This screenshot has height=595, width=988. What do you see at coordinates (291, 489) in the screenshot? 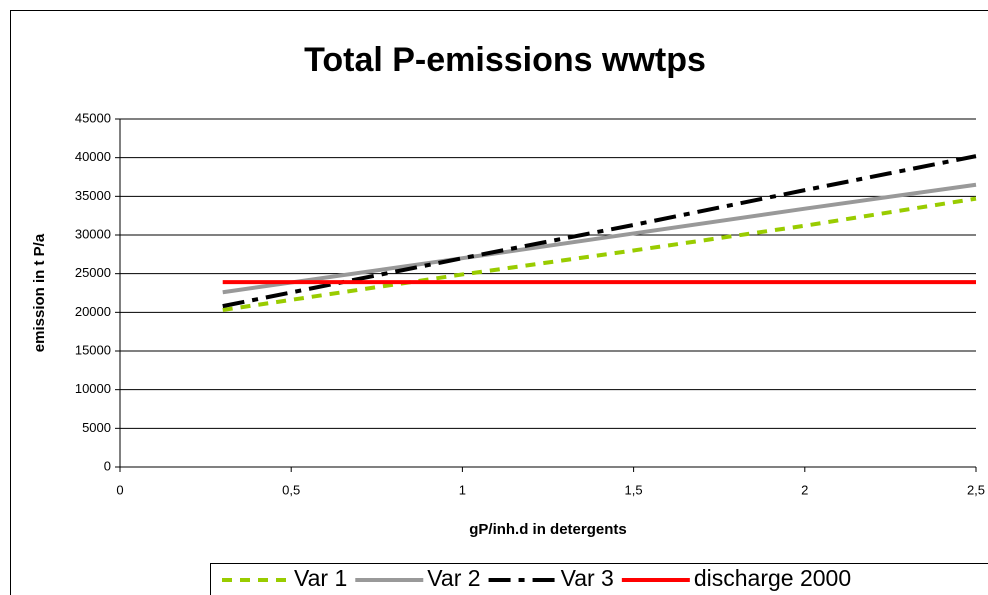
I see `x-tick-label: 0,5` at bounding box center [291, 489].